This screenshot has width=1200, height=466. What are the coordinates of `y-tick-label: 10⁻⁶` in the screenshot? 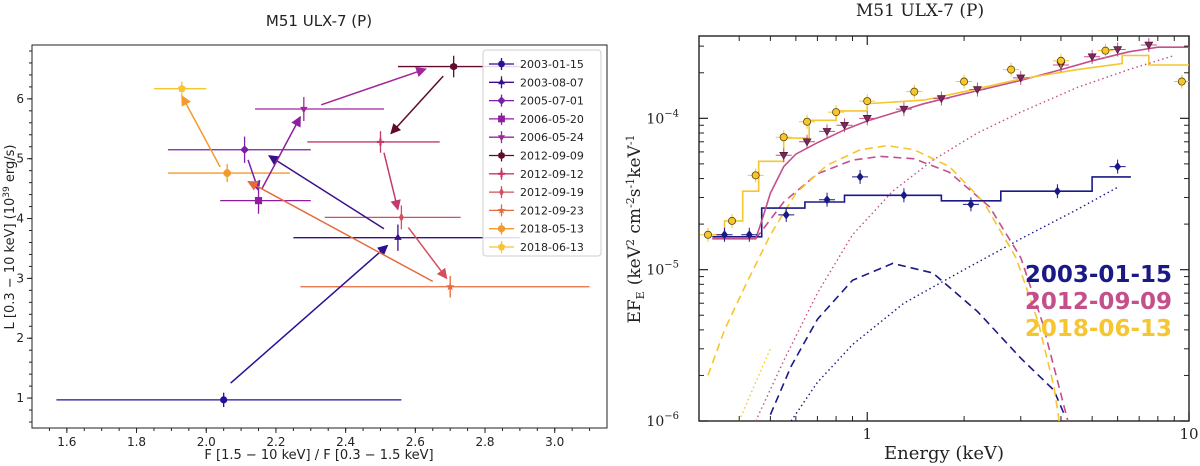 It's located at (662, 420).